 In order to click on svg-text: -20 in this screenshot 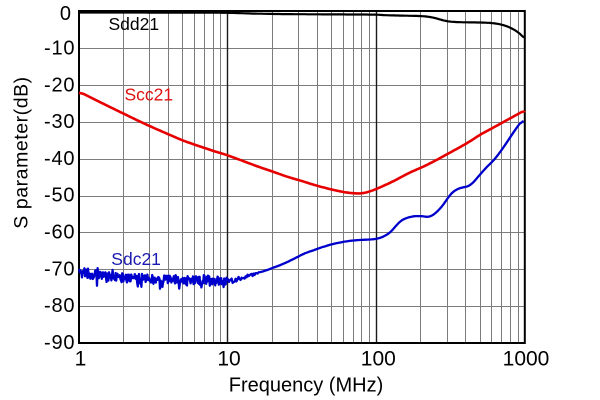, I will do `click(59, 85)`.